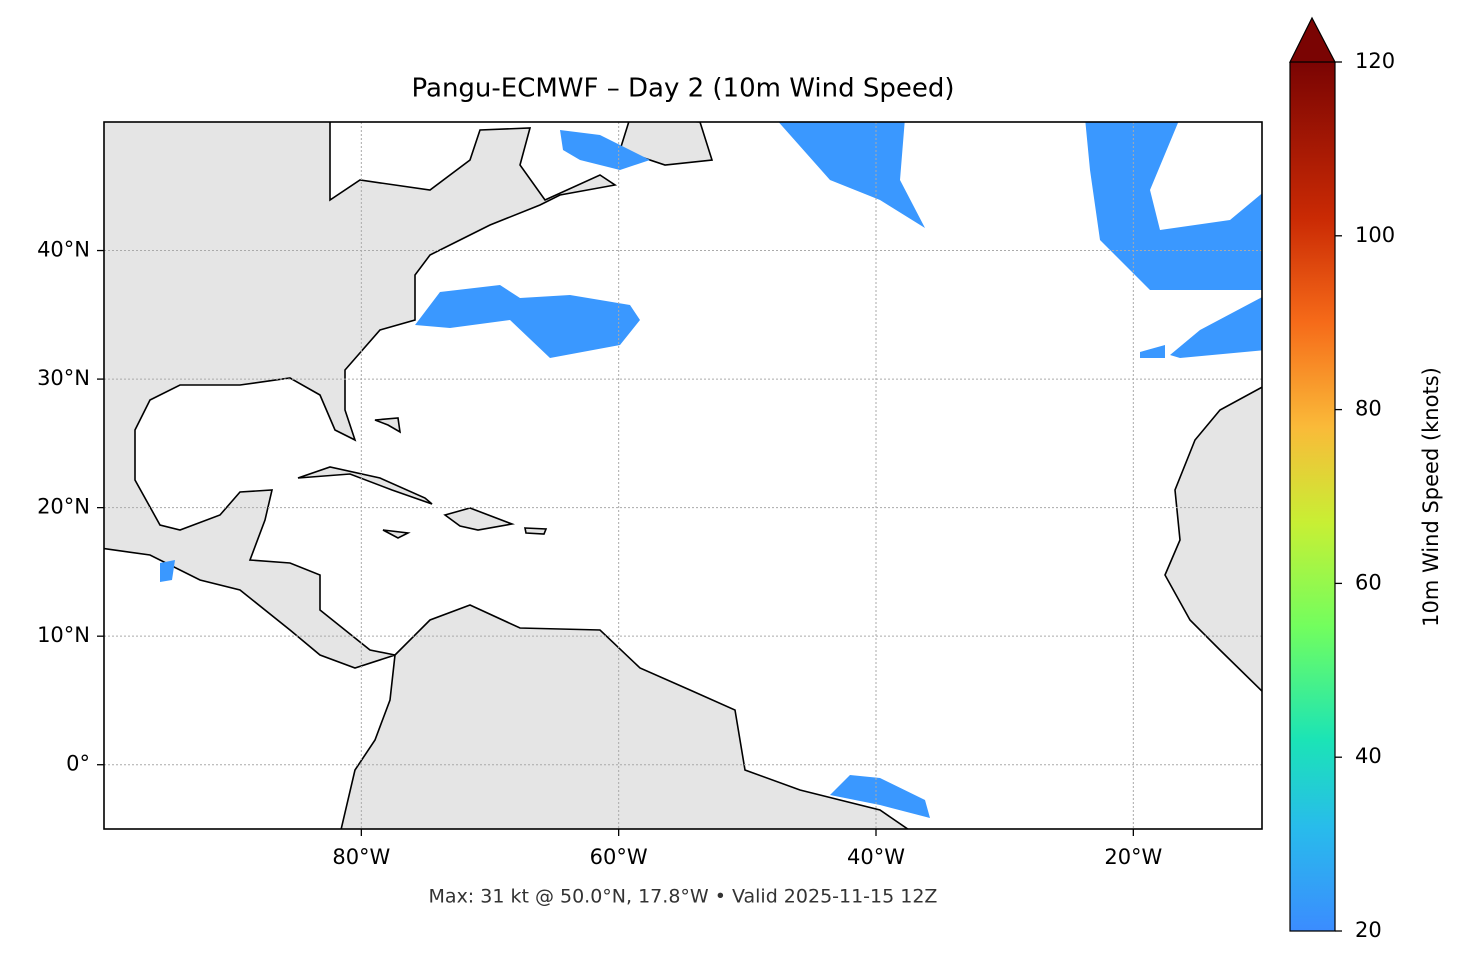 Image resolution: width=1466 pixels, height=969 pixels. What do you see at coordinates (683, 89) in the screenshot?
I see `map-title: Pangu-ECMWF – Day 2 (10m Wind Speed)` at bounding box center [683, 89].